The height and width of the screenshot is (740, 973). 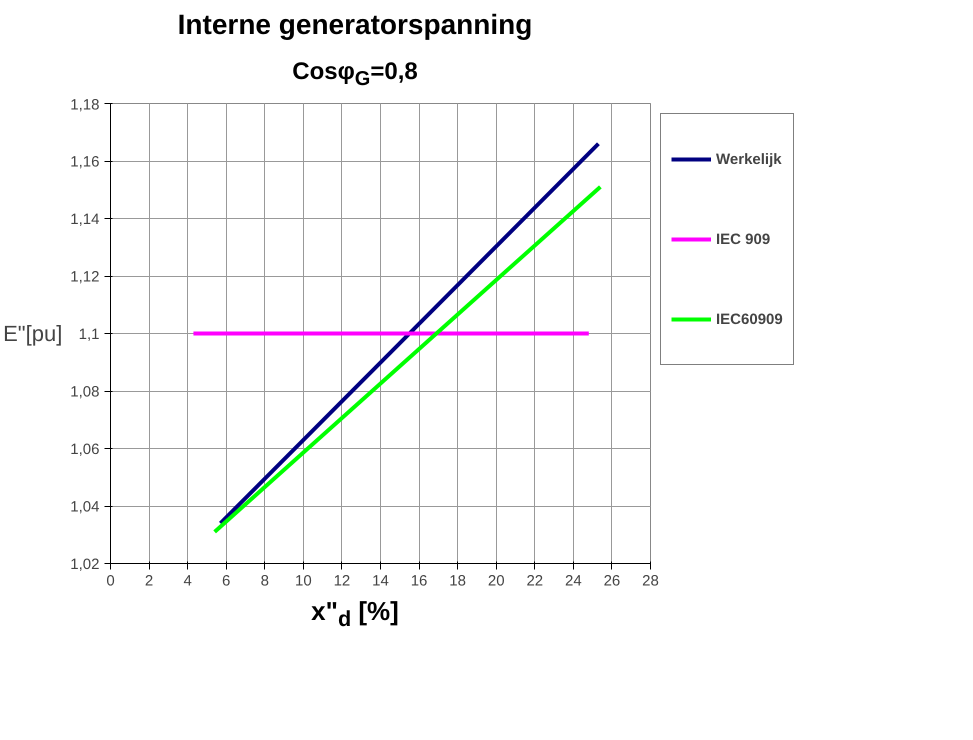 I want to click on y-tick-label: 1,14, so click(x=85, y=219).